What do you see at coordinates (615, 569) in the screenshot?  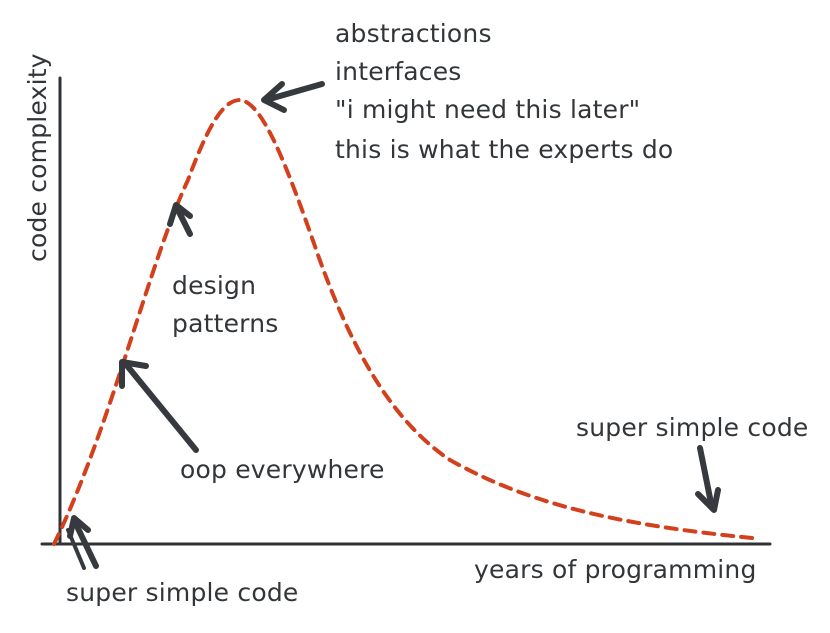 I see `x-axis-label: years of programming` at bounding box center [615, 569].